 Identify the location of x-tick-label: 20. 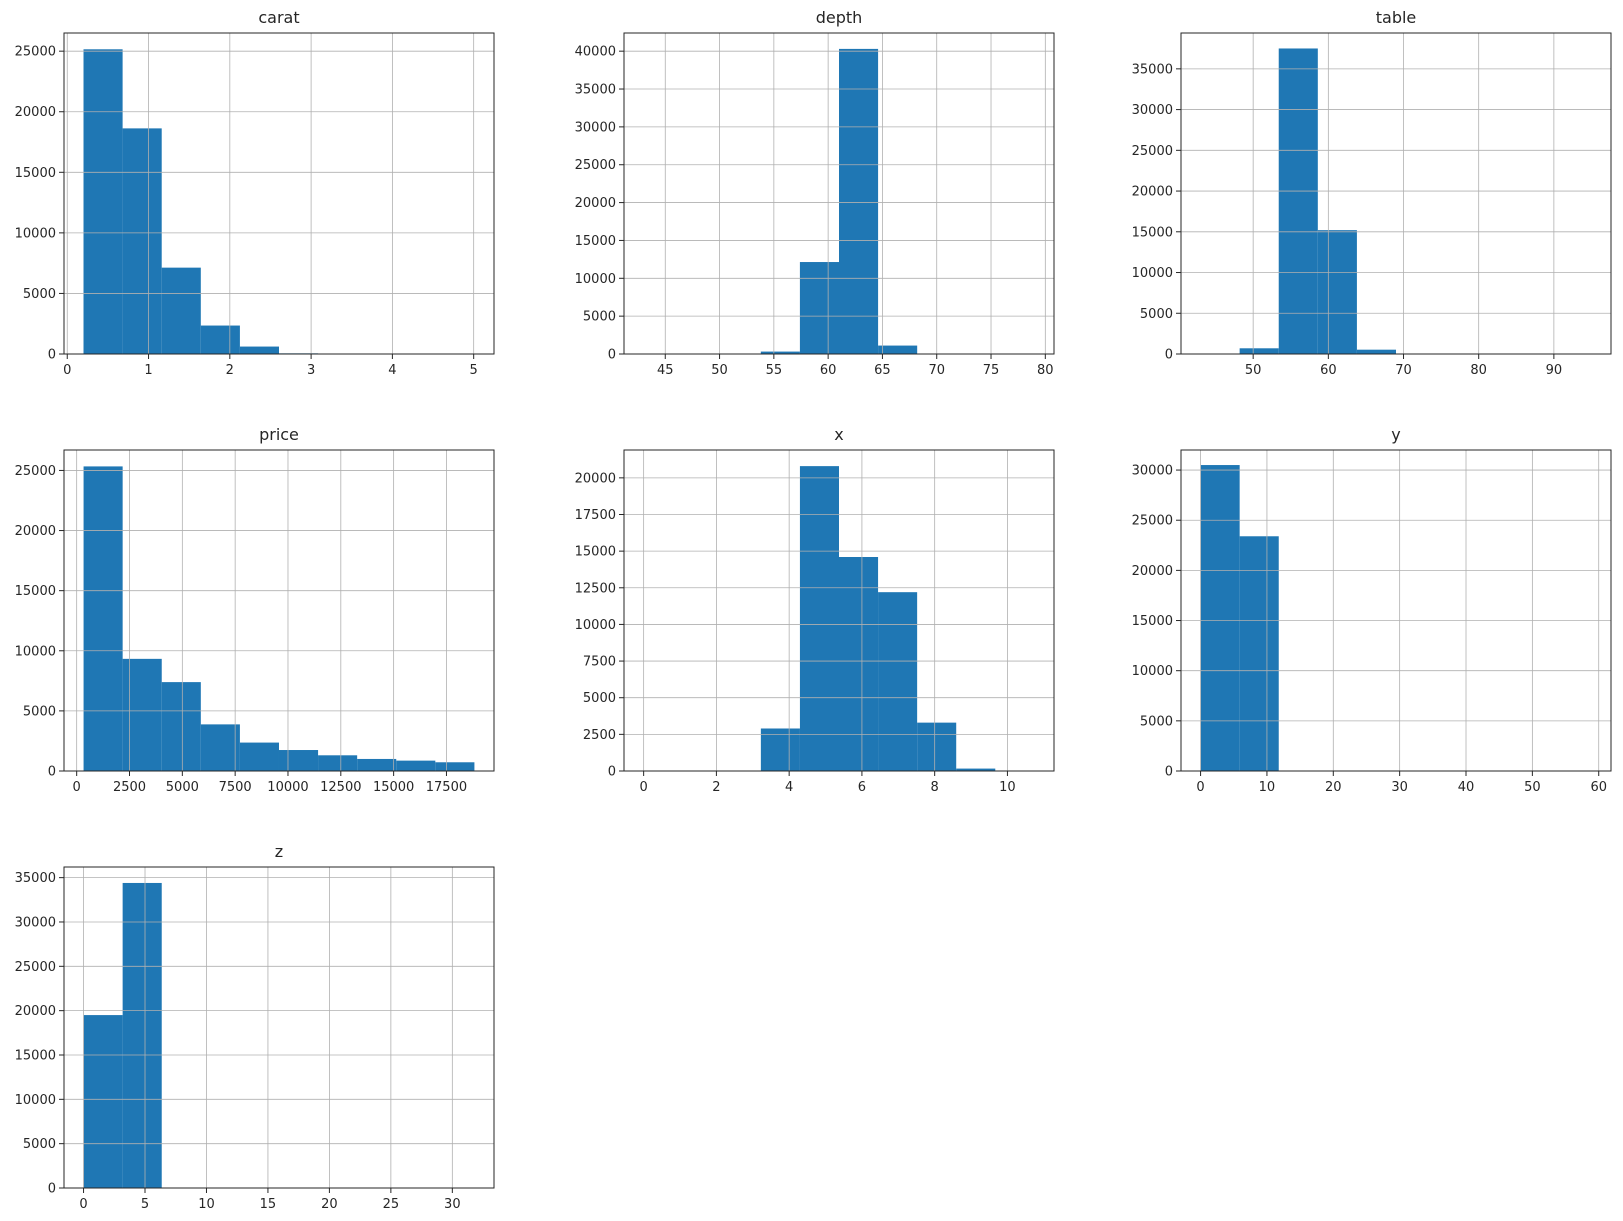
(329, 1204).